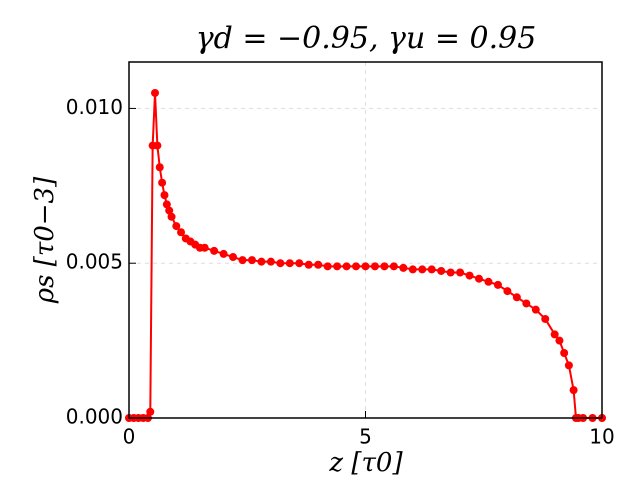  Describe the element at coordinates (94, 262) in the screenshot. I see `y-tick-label: 0.005` at that location.